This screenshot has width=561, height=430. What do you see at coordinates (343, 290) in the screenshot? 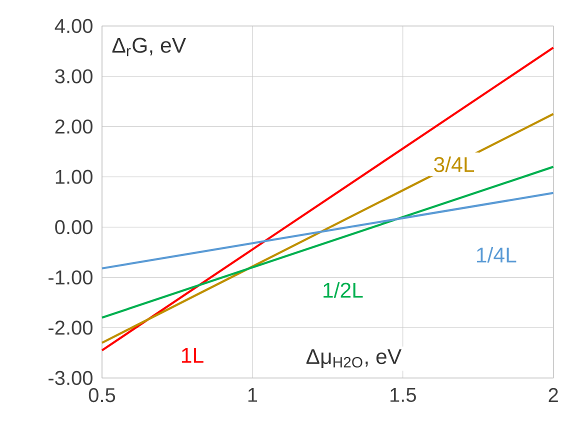
I see `series-label: 1/2L` at bounding box center [343, 290].